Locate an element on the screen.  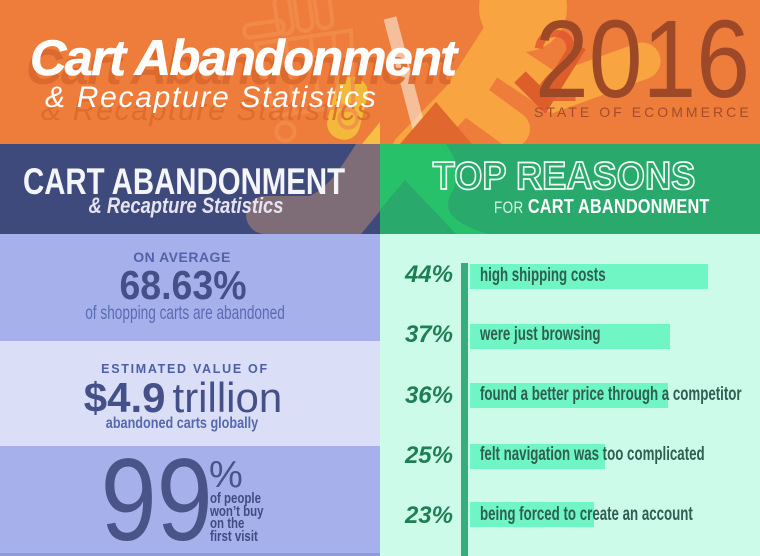
svg-text: 99 is located at coordinates (157, 502).